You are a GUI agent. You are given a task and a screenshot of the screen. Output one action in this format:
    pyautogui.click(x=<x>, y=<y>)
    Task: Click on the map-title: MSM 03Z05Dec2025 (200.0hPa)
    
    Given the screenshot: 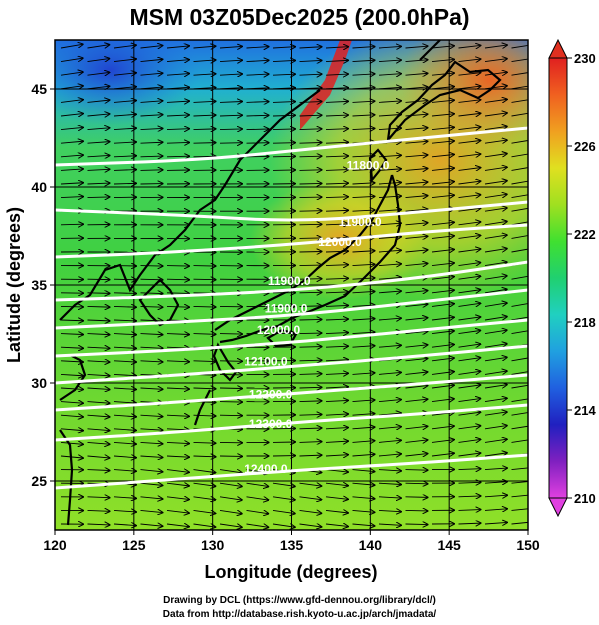 What is the action you would take?
    pyautogui.click(x=299, y=17)
    